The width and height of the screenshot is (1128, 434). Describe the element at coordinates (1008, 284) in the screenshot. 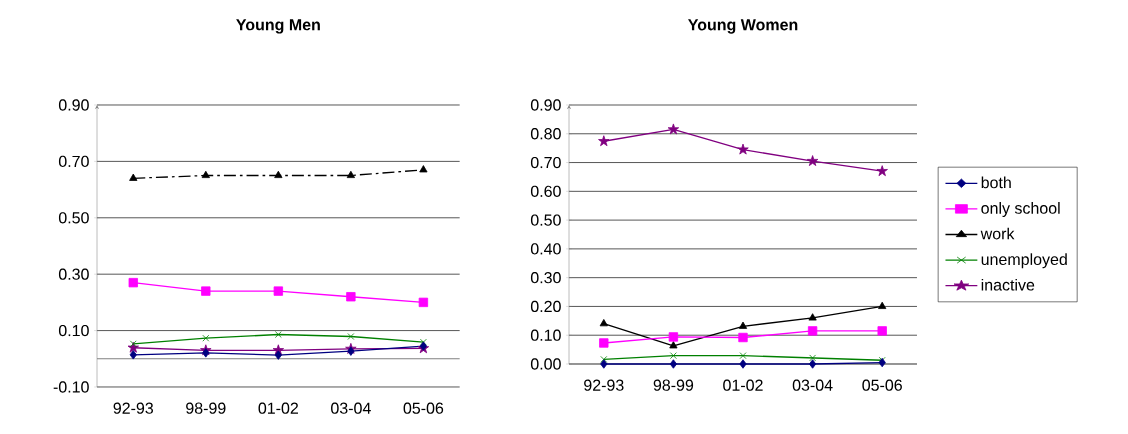

I see `legend-label: inactive` at that location.